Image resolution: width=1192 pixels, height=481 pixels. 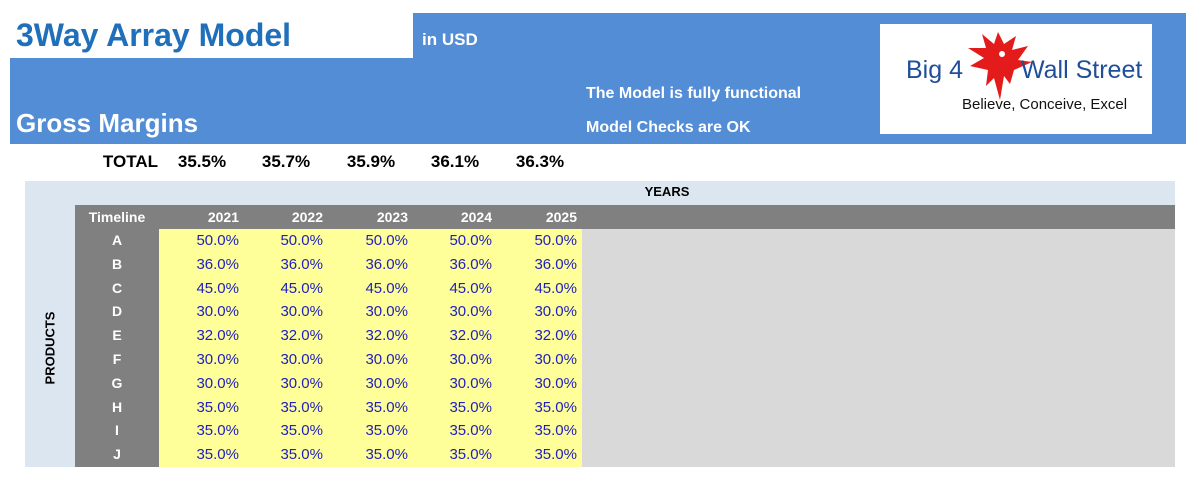 I want to click on logo-tagline: Believe, Conceive, Excel, so click(x=1045, y=104).